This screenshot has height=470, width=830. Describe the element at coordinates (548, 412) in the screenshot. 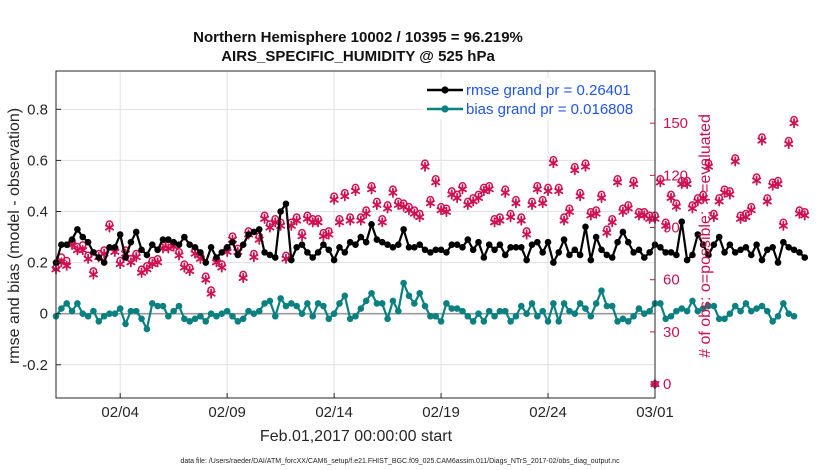

I see `x-tick-label: 02/24` at that location.